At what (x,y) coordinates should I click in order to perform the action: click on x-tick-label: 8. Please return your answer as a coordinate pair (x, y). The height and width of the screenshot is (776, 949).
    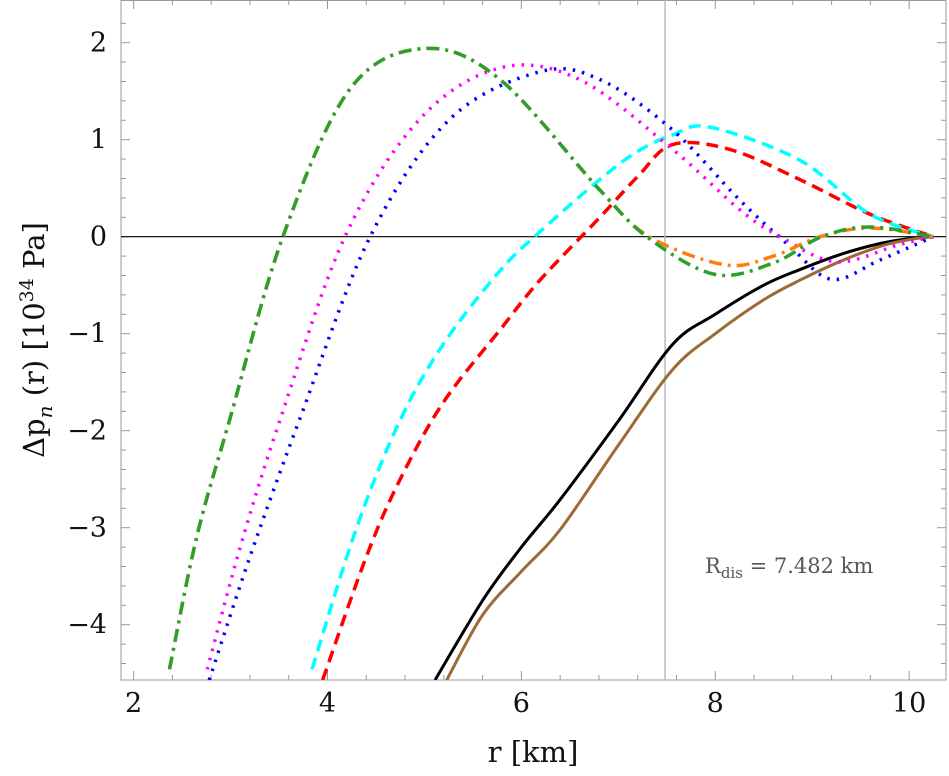
    Looking at the image, I should click on (715, 703).